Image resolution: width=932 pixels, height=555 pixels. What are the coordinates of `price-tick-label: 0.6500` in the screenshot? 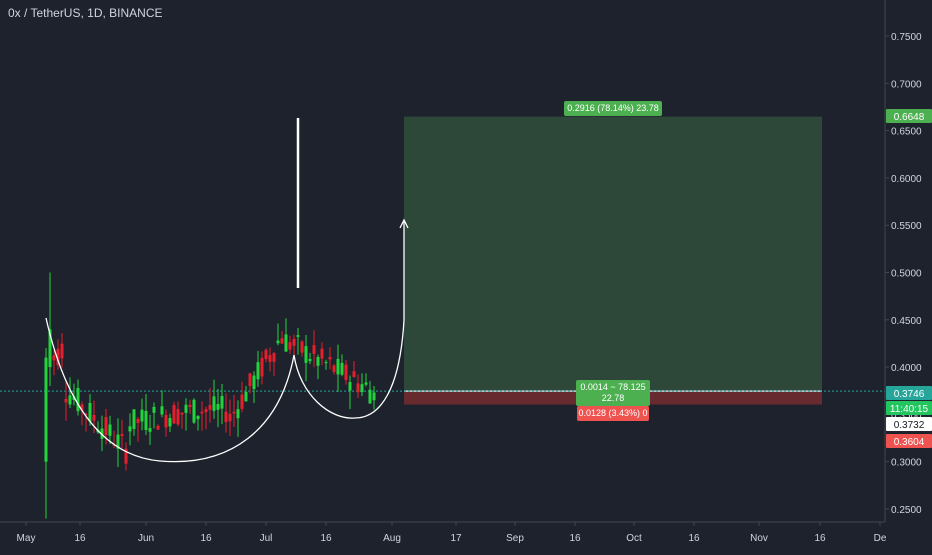 It's located at (906, 132).